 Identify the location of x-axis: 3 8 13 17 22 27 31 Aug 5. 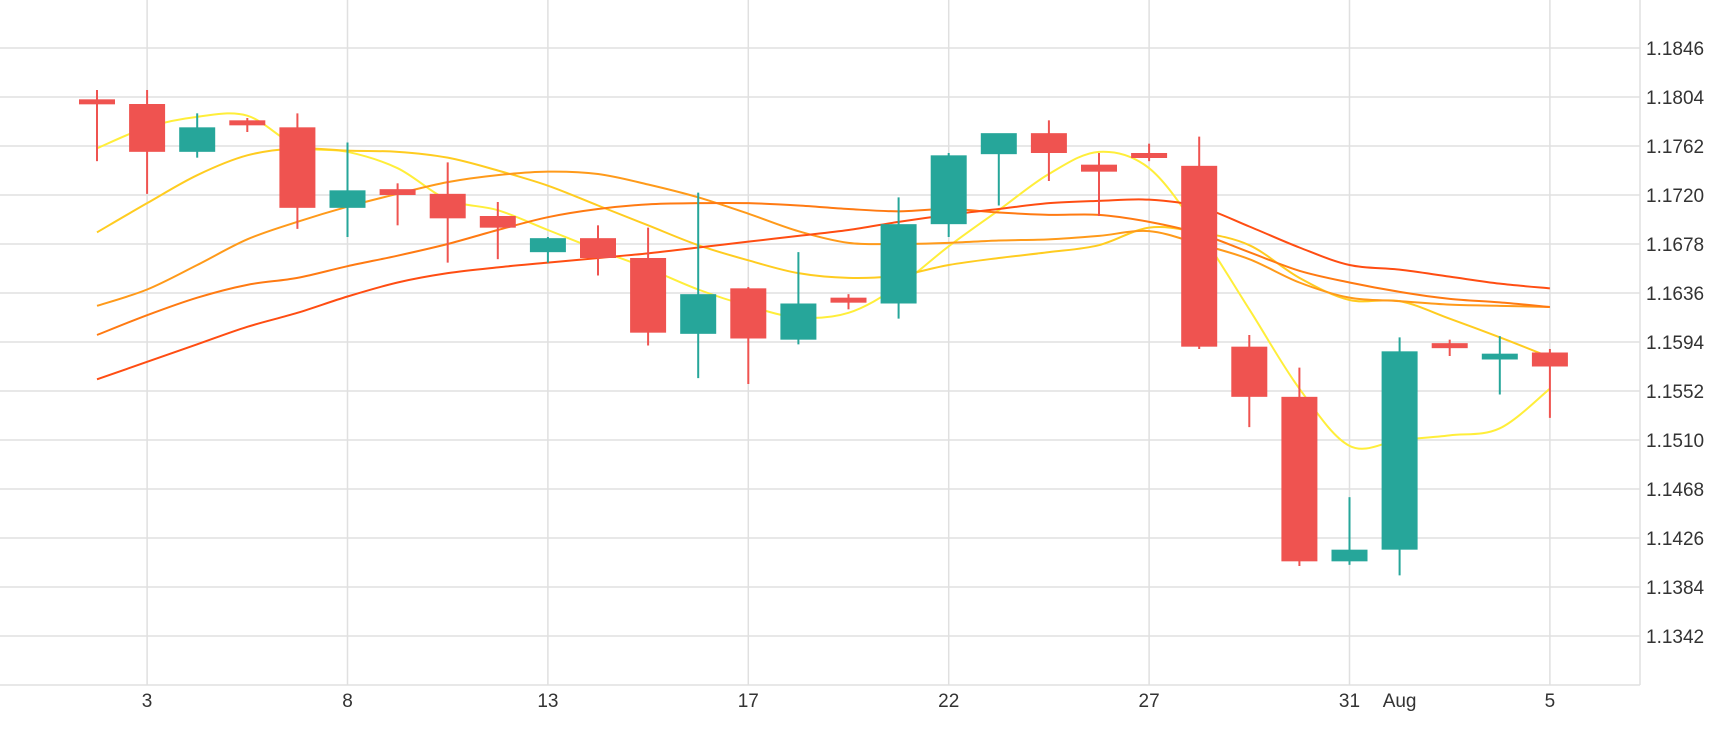
(848, 701).